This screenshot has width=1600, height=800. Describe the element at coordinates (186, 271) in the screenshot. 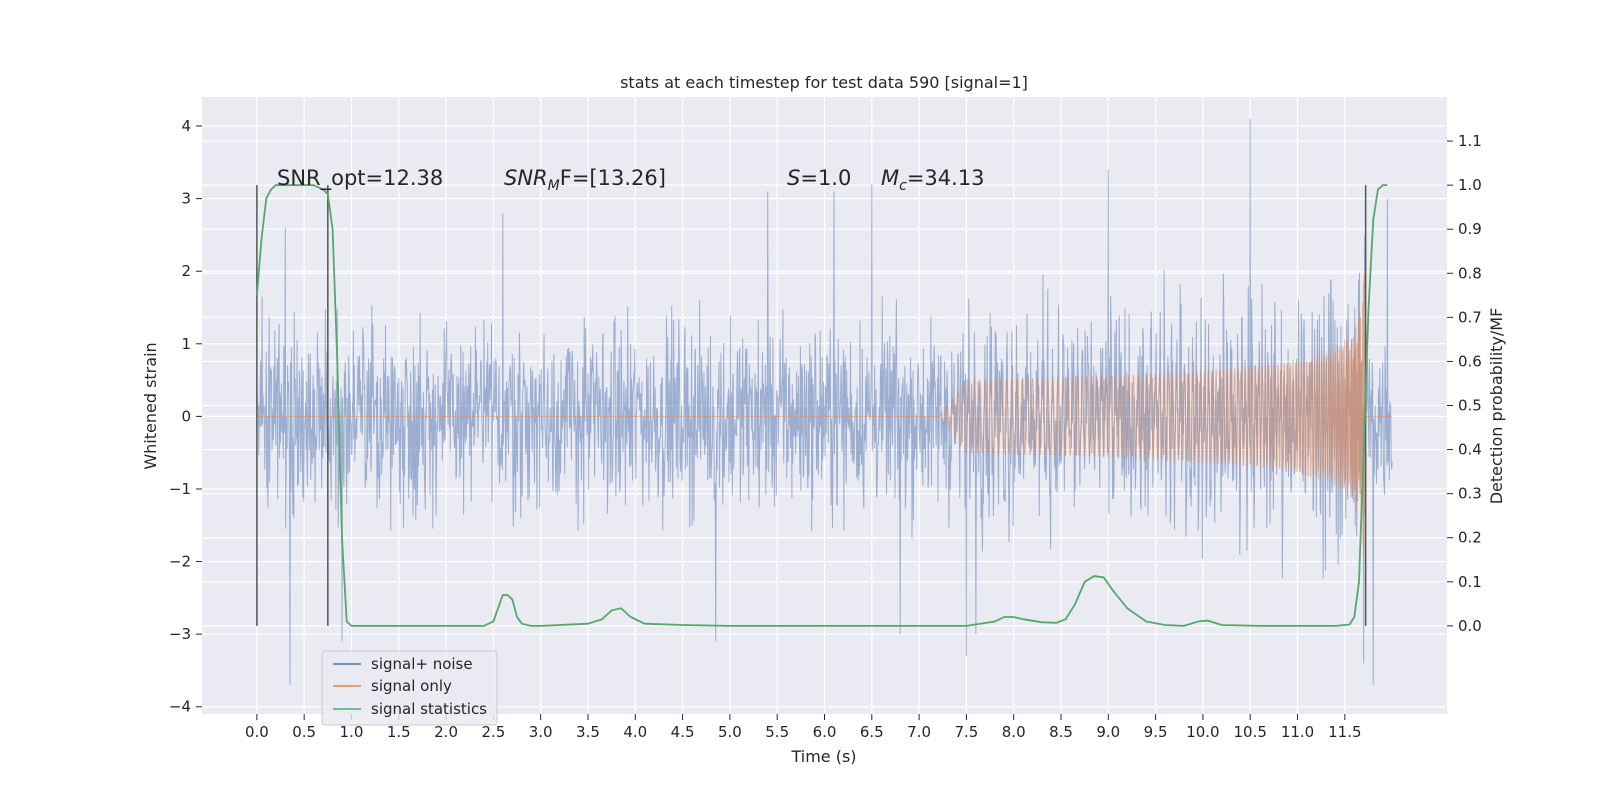

I see `y-tick-label: 2` at that location.